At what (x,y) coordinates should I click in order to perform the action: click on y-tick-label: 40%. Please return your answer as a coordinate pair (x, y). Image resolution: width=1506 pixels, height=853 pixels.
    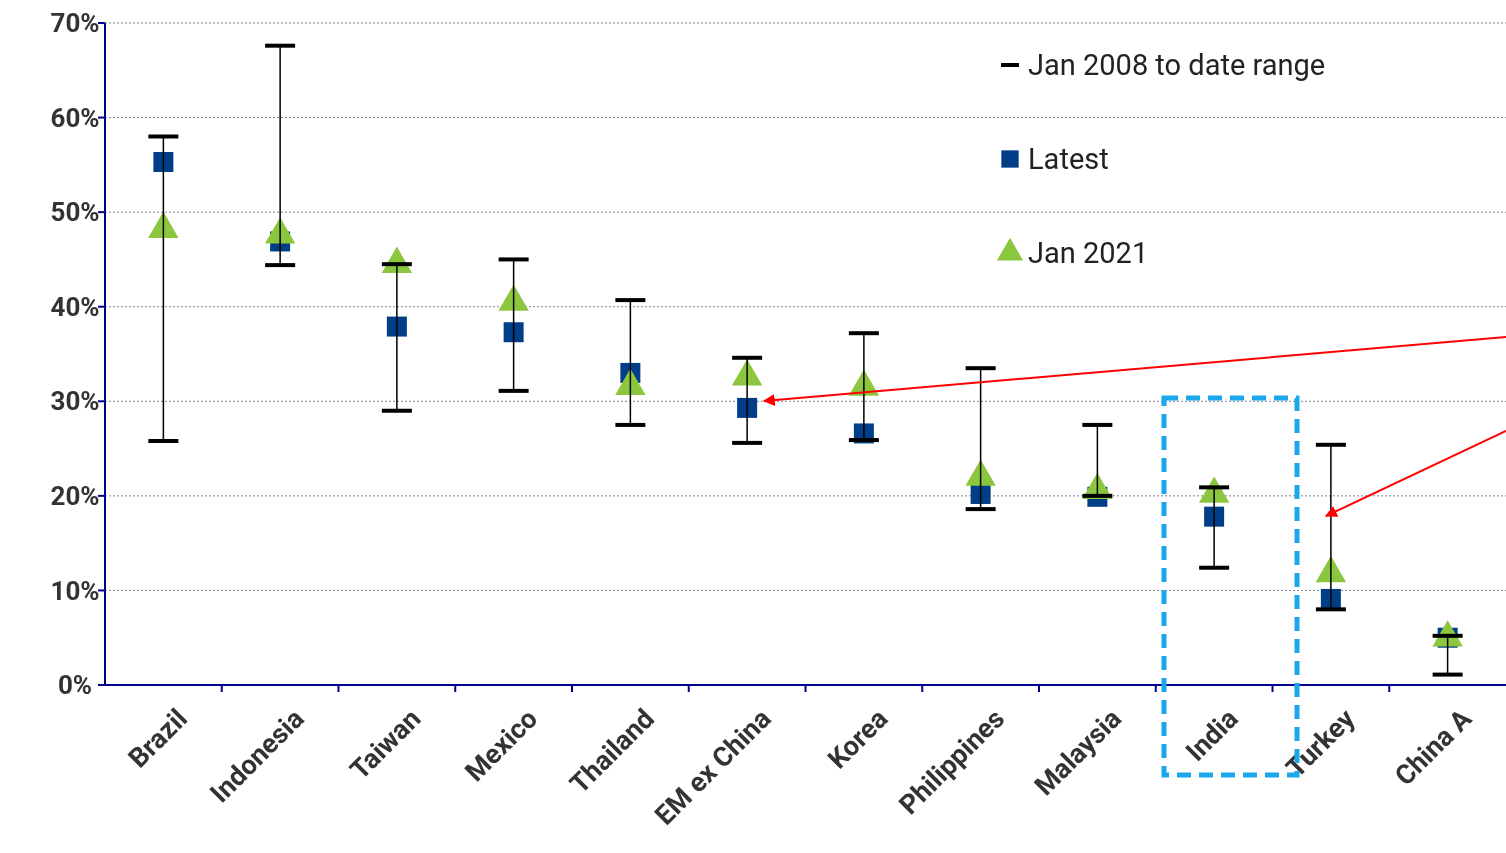
    Looking at the image, I should click on (75, 306).